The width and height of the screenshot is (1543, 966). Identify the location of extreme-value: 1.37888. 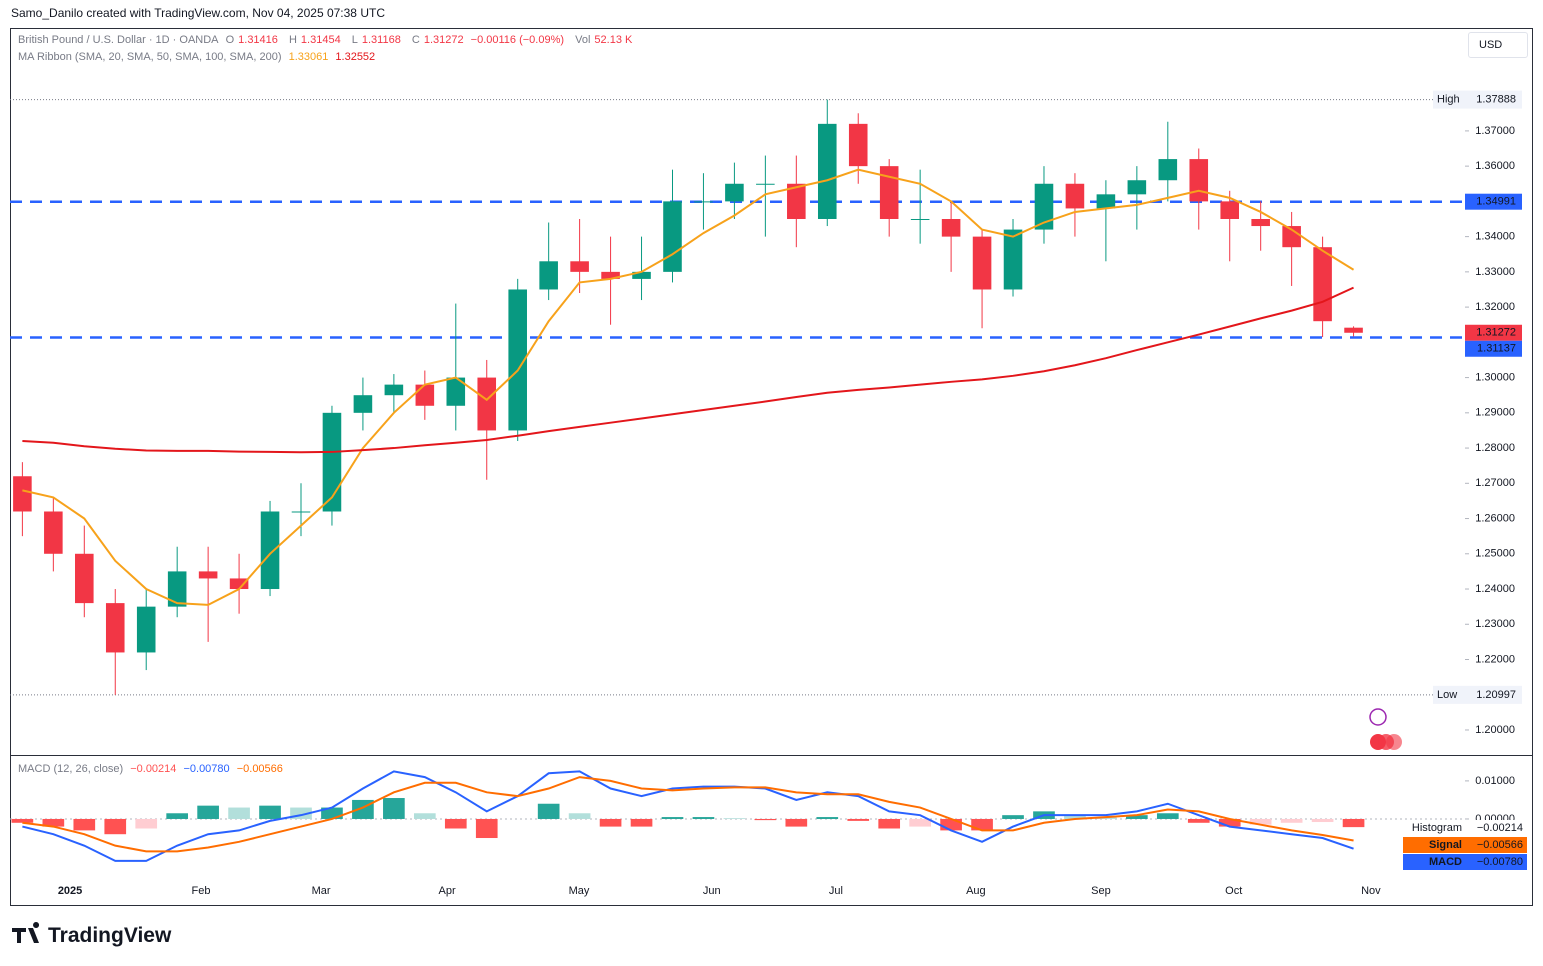
(1496, 100).